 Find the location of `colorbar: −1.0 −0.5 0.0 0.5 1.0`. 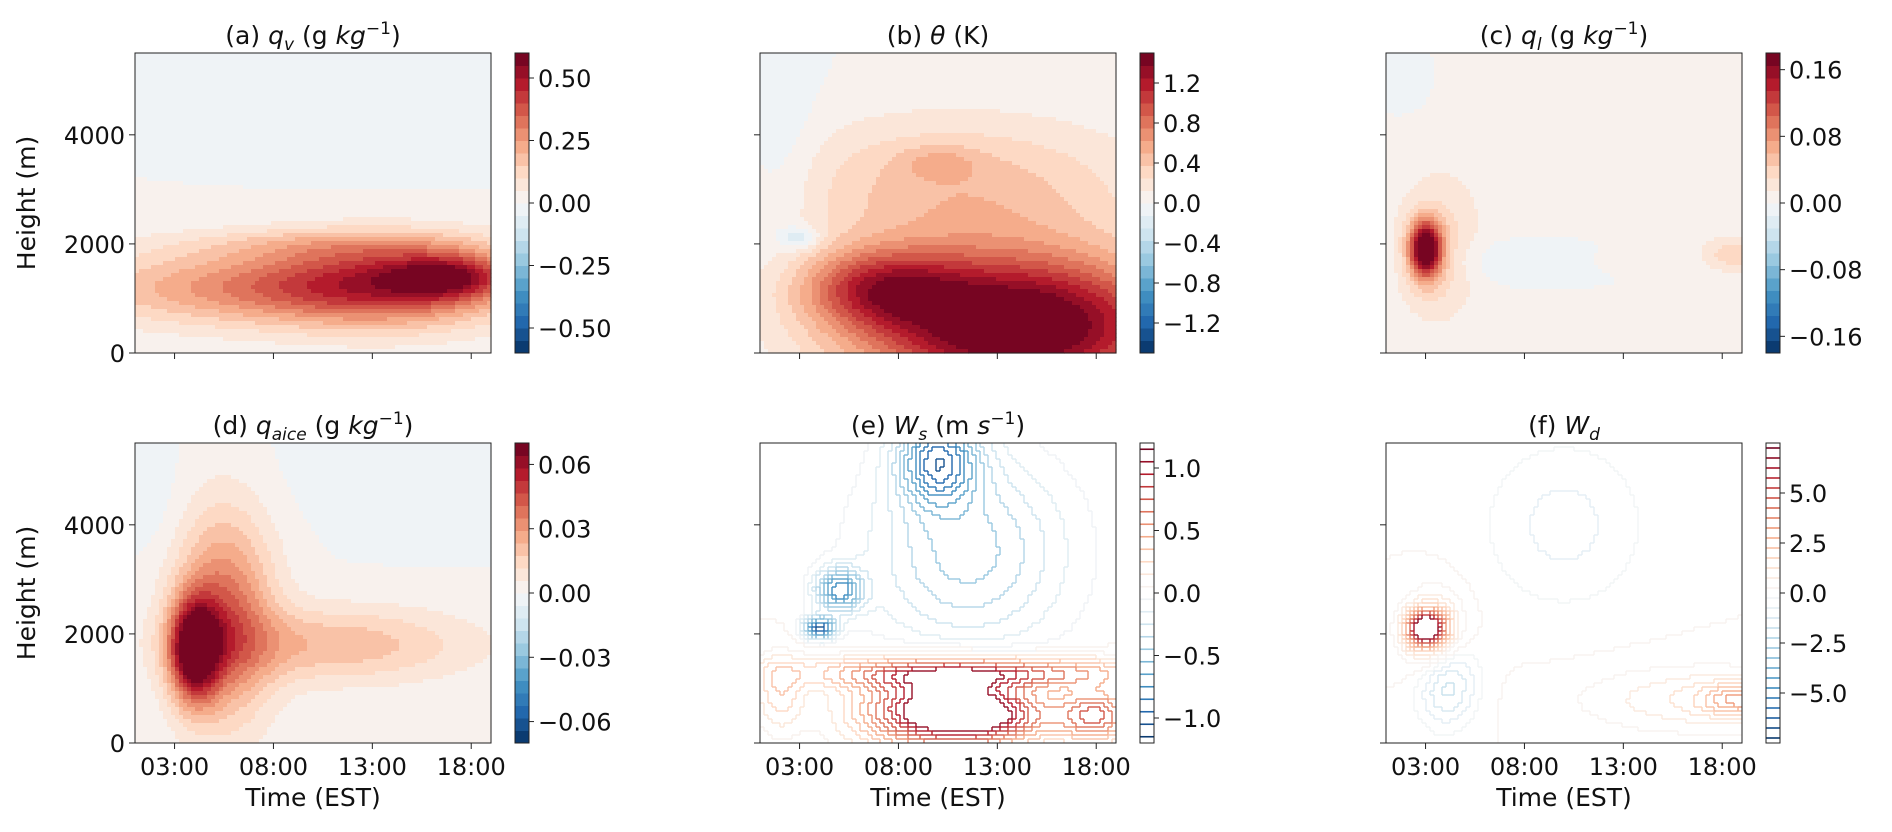

colorbar: −1.0 −0.5 0.0 0.5 1.0 is located at coordinates (1180, 593).